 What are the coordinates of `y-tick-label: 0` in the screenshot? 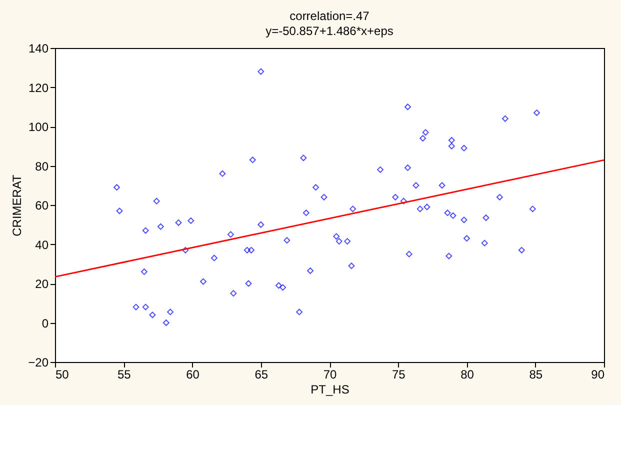 It's located at (45, 323).